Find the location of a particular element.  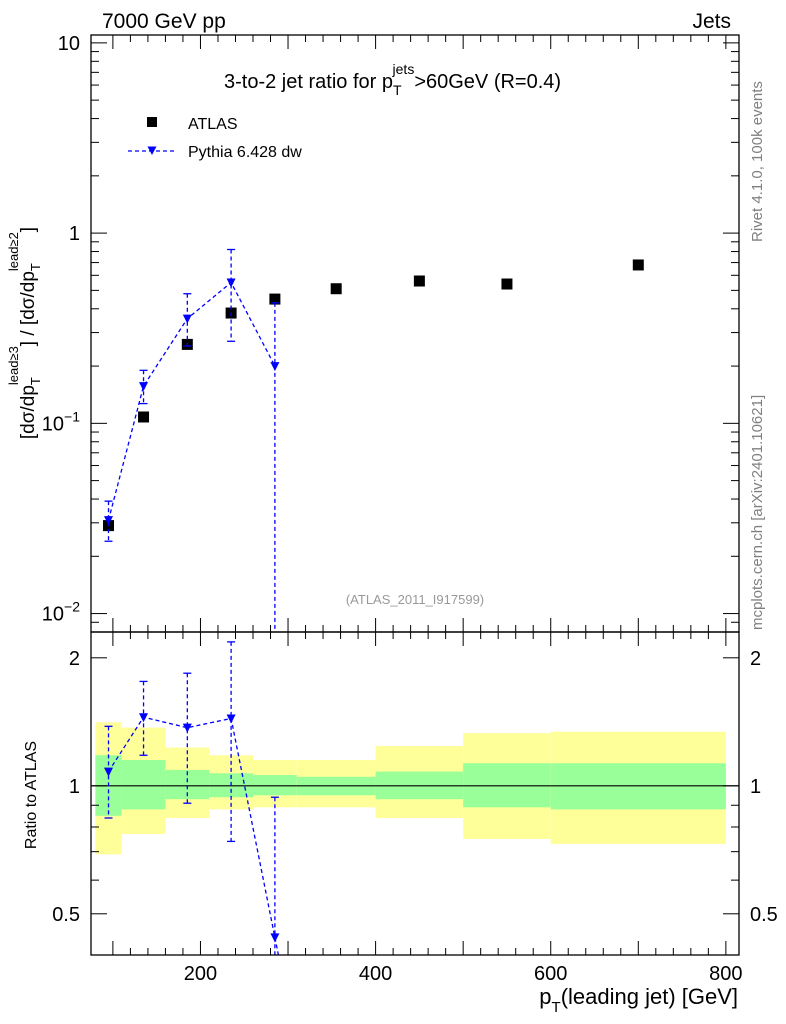

ratio-y-tick-label-right: 0.5 is located at coordinates (764, 915).